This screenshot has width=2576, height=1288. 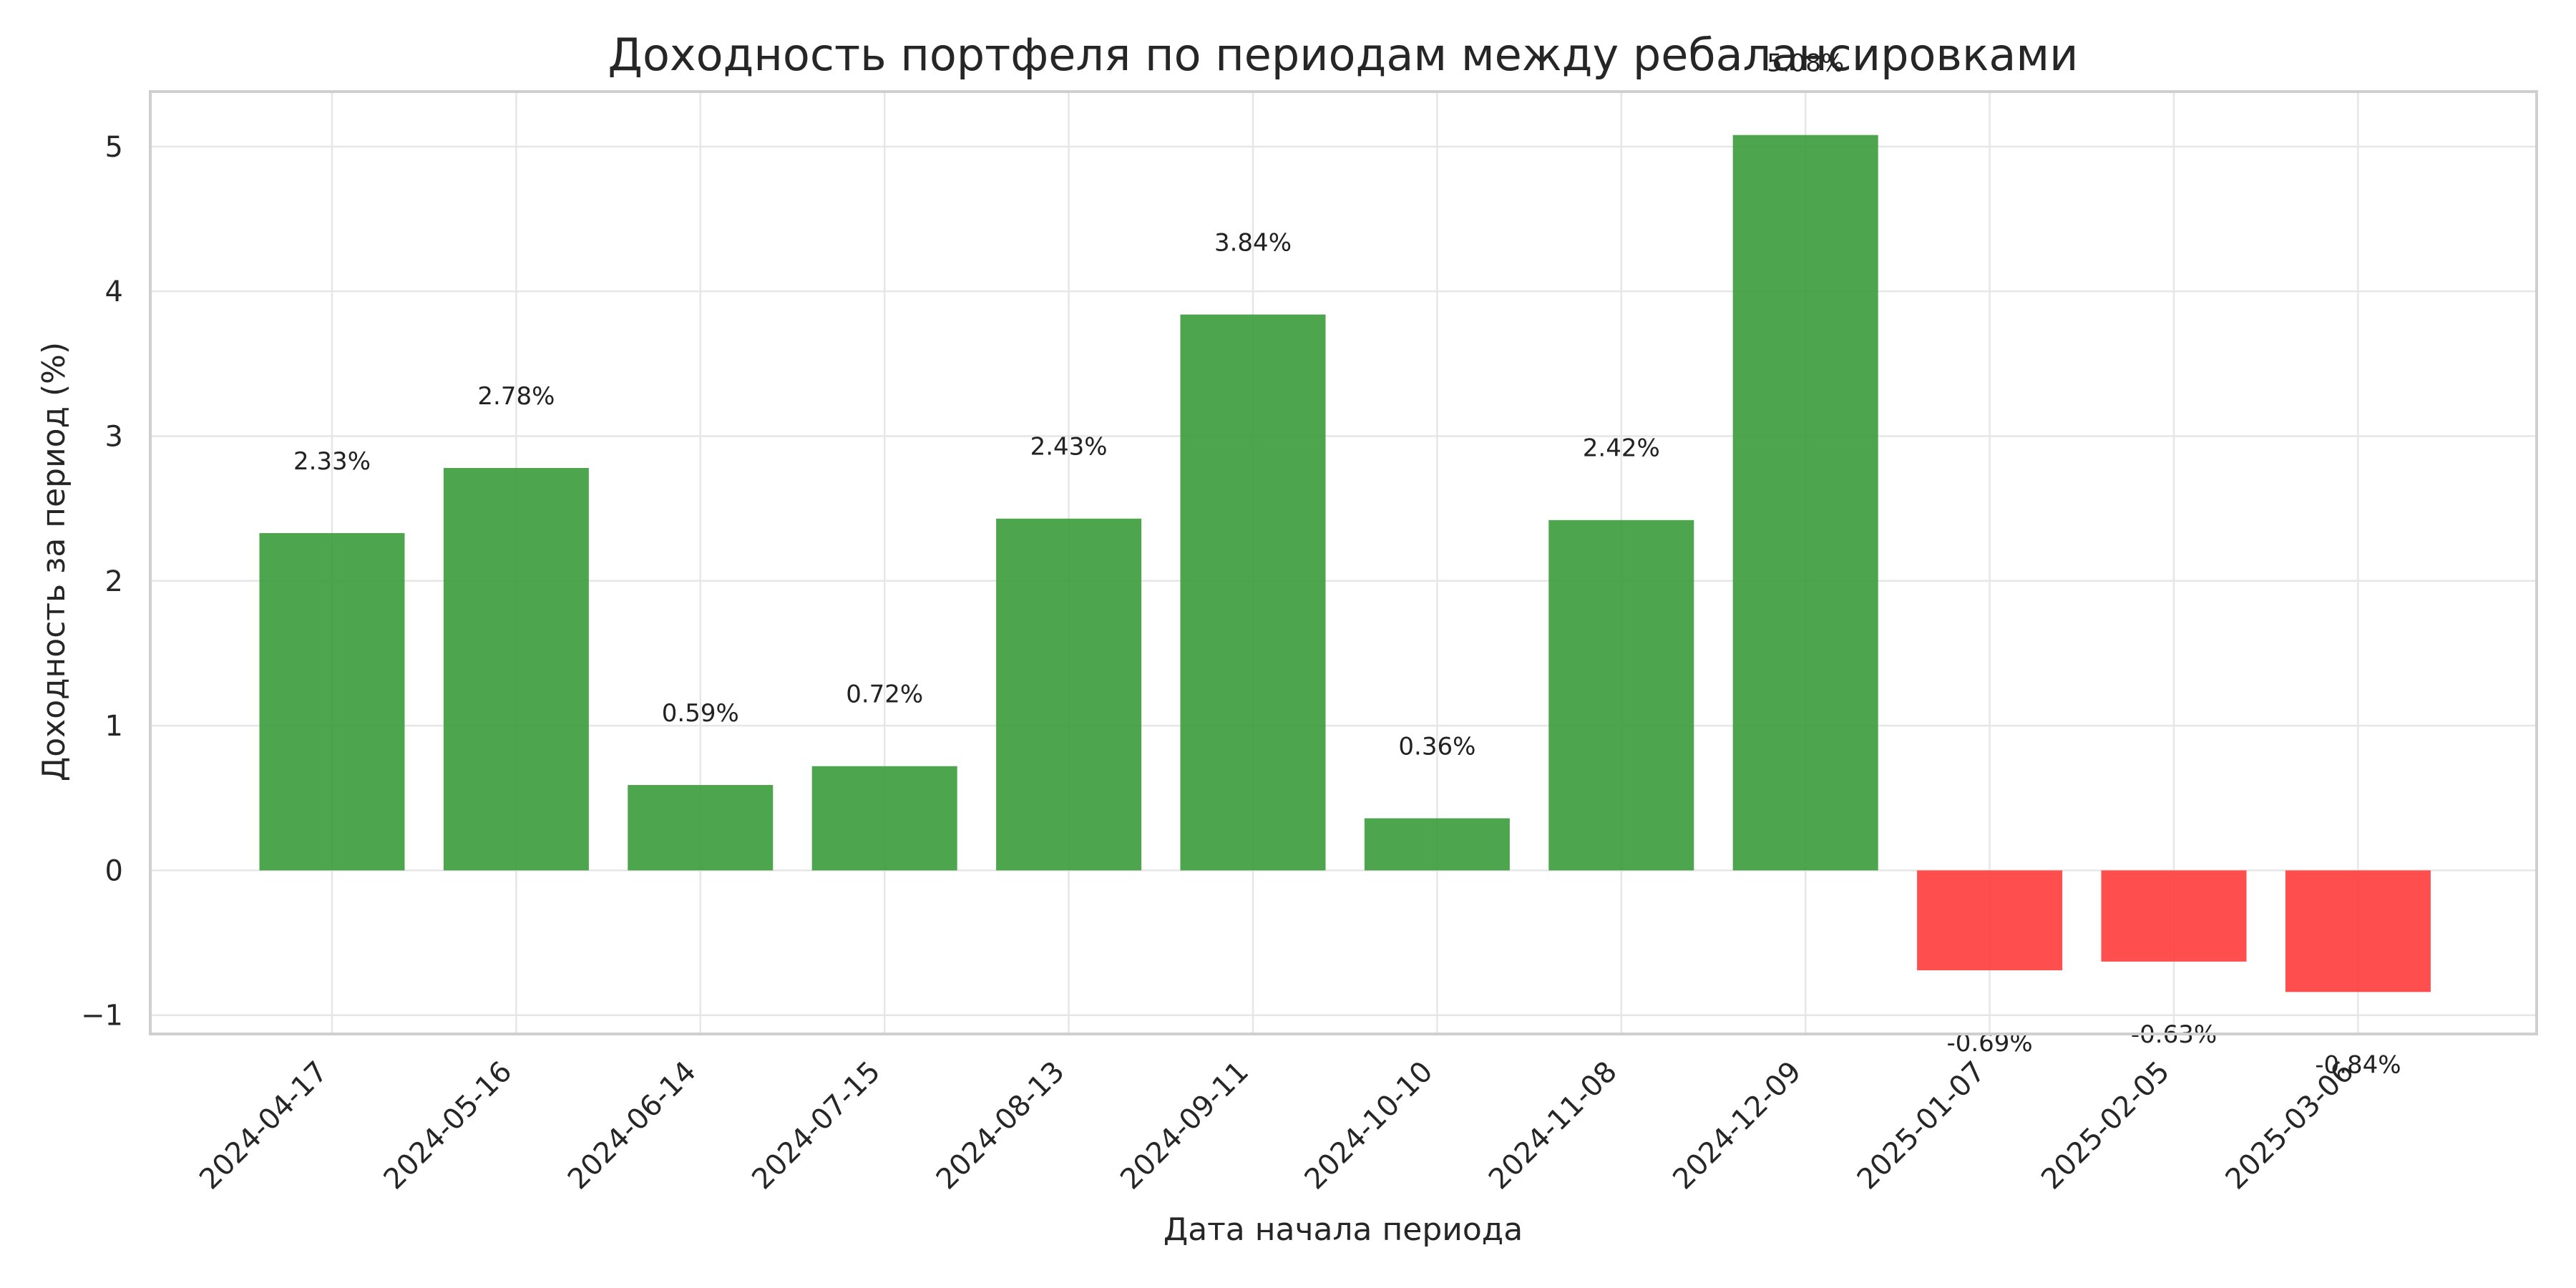 What do you see at coordinates (1436, 746) in the screenshot?
I see `data-label: 0.36%` at bounding box center [1436, 746].